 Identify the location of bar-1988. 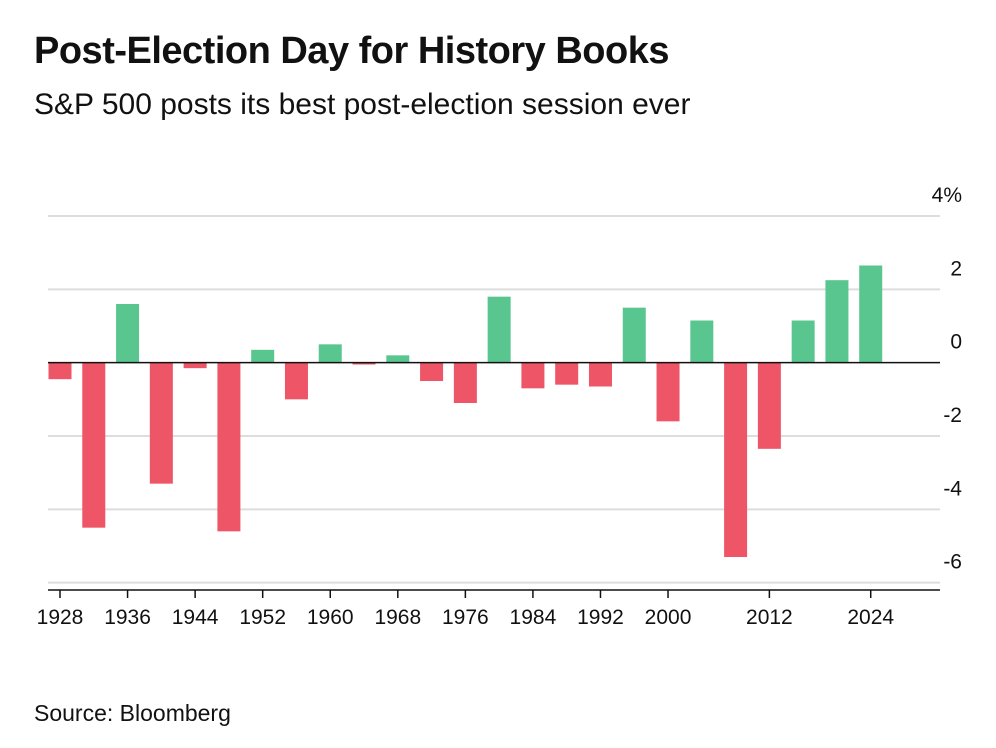
(567, 373).